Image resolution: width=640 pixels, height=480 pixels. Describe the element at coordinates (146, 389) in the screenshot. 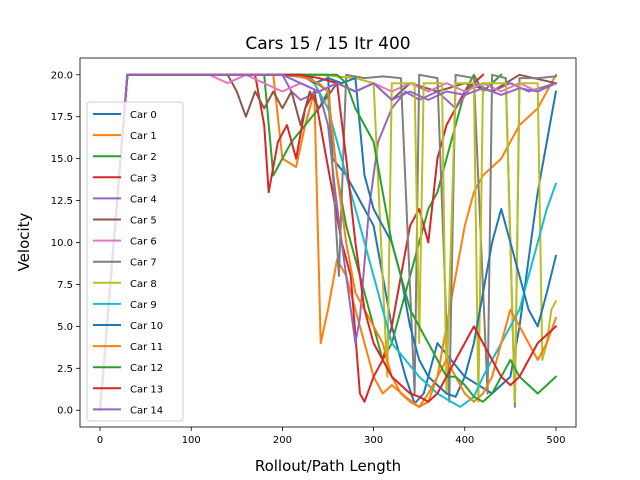

I see `legend-label: Car 13` at that location.